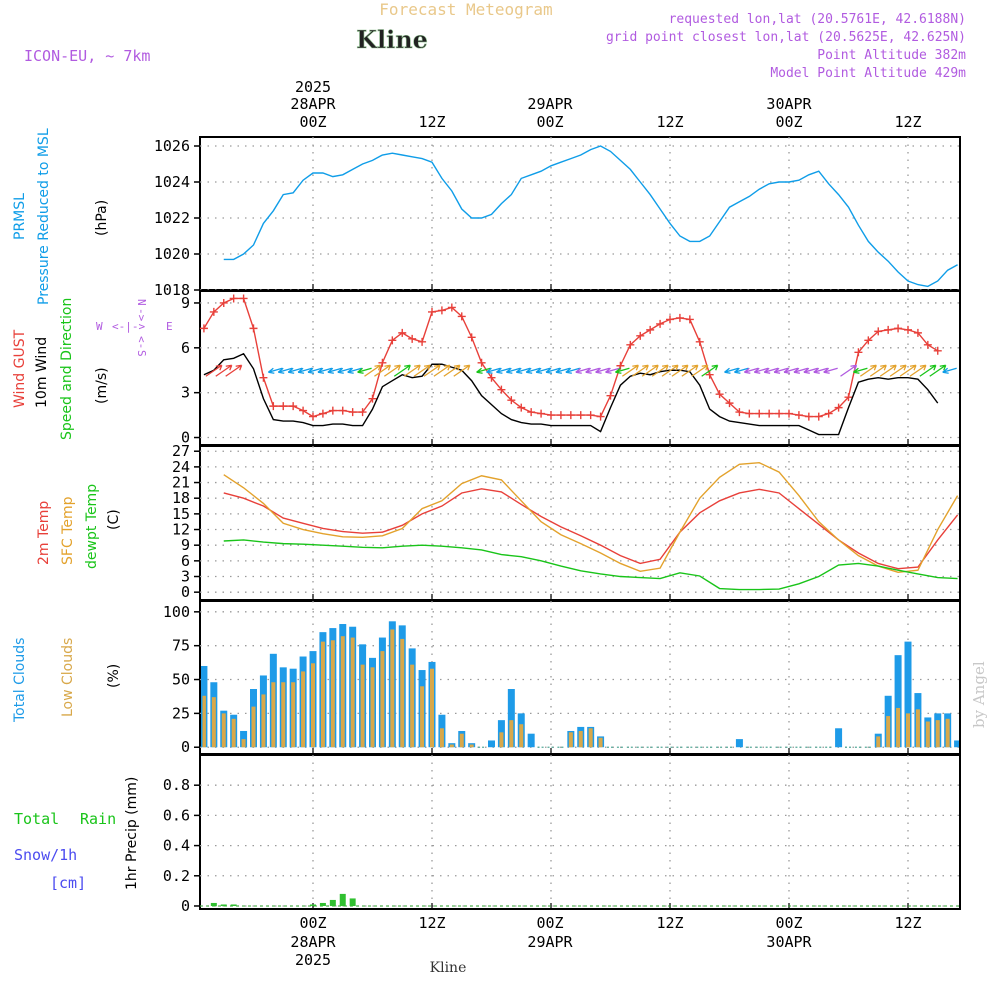 This screenshot has width=1000, height=1000. Describe the element at coordinates (590, 565) in the screenshot. I see `temperature-series-dewpt-temp` at that location.